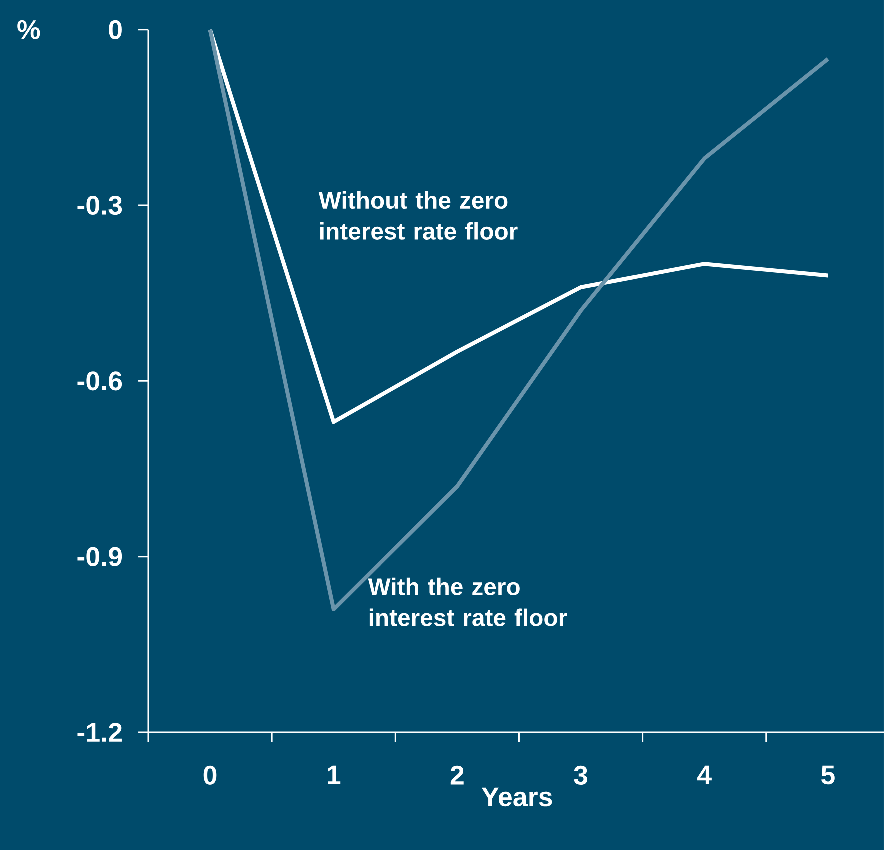 The height and width of the screenshot is (850, 887). I want to click on x-axis-title: Years, so click(517, 797).